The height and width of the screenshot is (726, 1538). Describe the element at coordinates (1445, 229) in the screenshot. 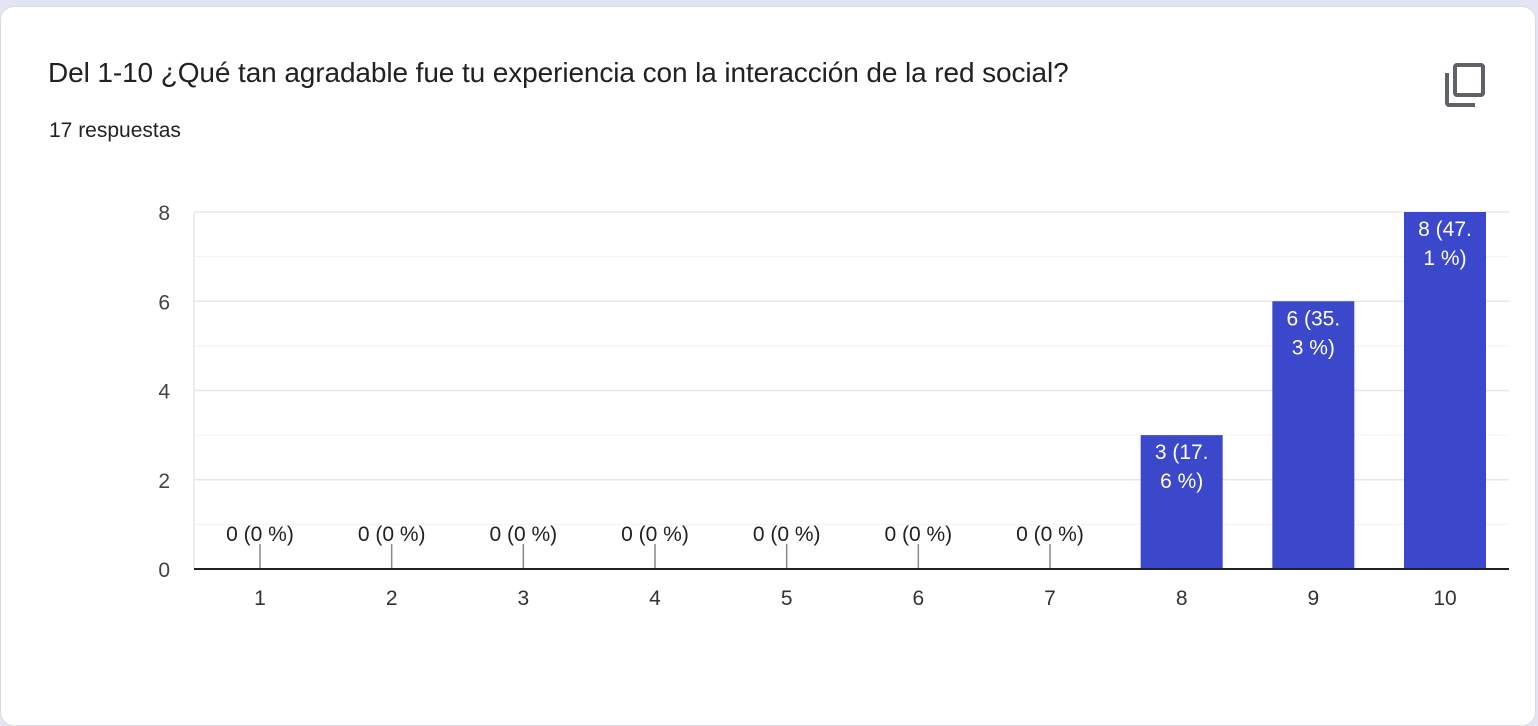

I see `bar-data-label: 8 (47.` at that location.